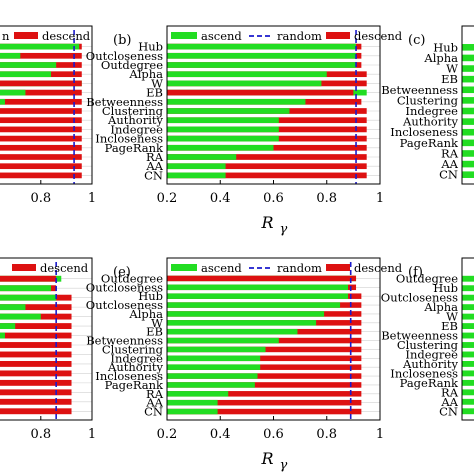  I want to click on category-label: Clustering, so click(428, 100).